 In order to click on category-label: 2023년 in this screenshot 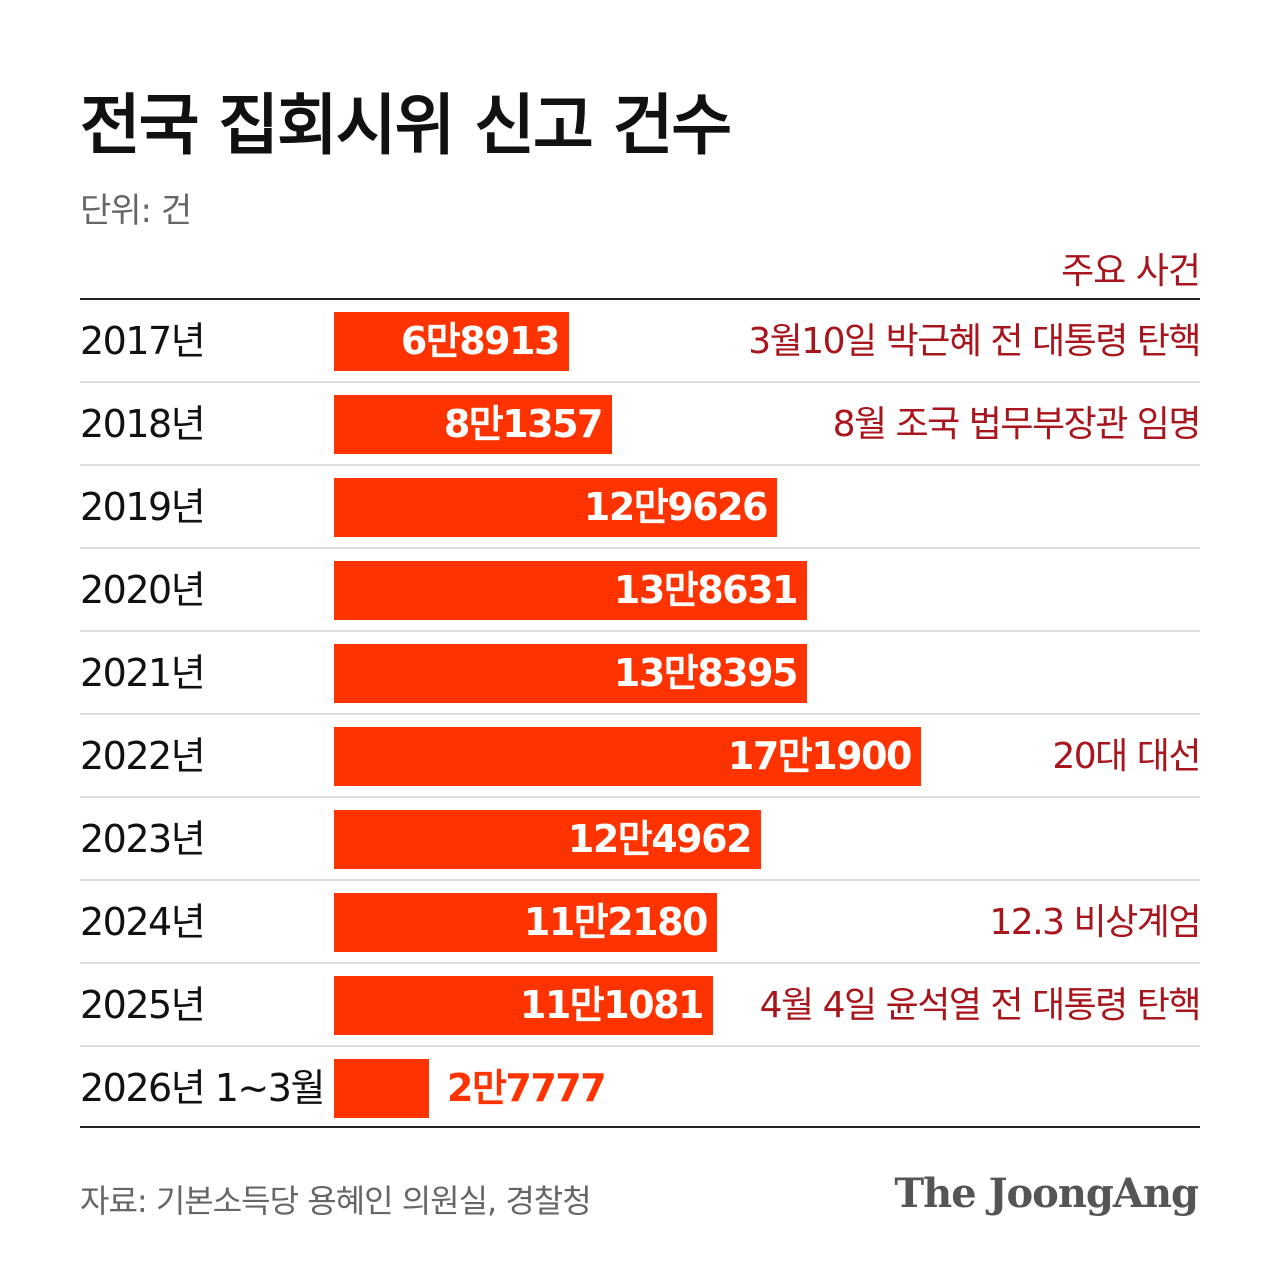, I will do `click(143, 839)`.